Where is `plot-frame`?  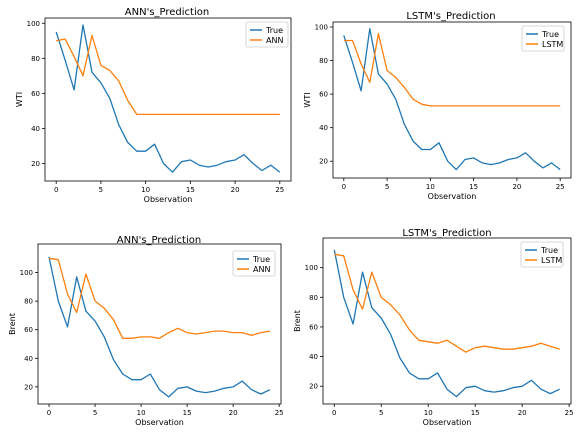
plot-frame is located at coordinates (452, 100).